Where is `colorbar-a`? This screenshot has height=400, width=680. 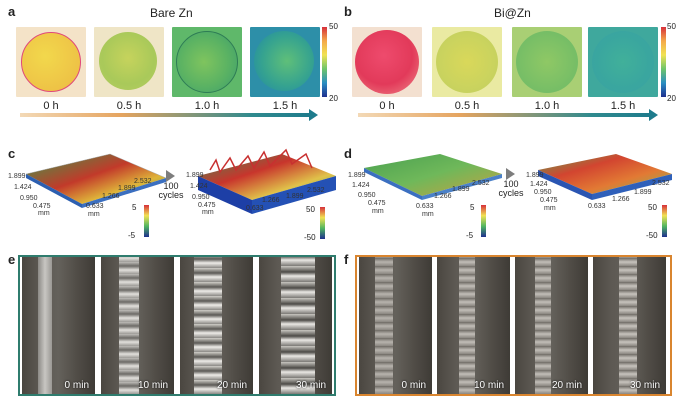 colorbar-a is located at coordinates (324, 62).